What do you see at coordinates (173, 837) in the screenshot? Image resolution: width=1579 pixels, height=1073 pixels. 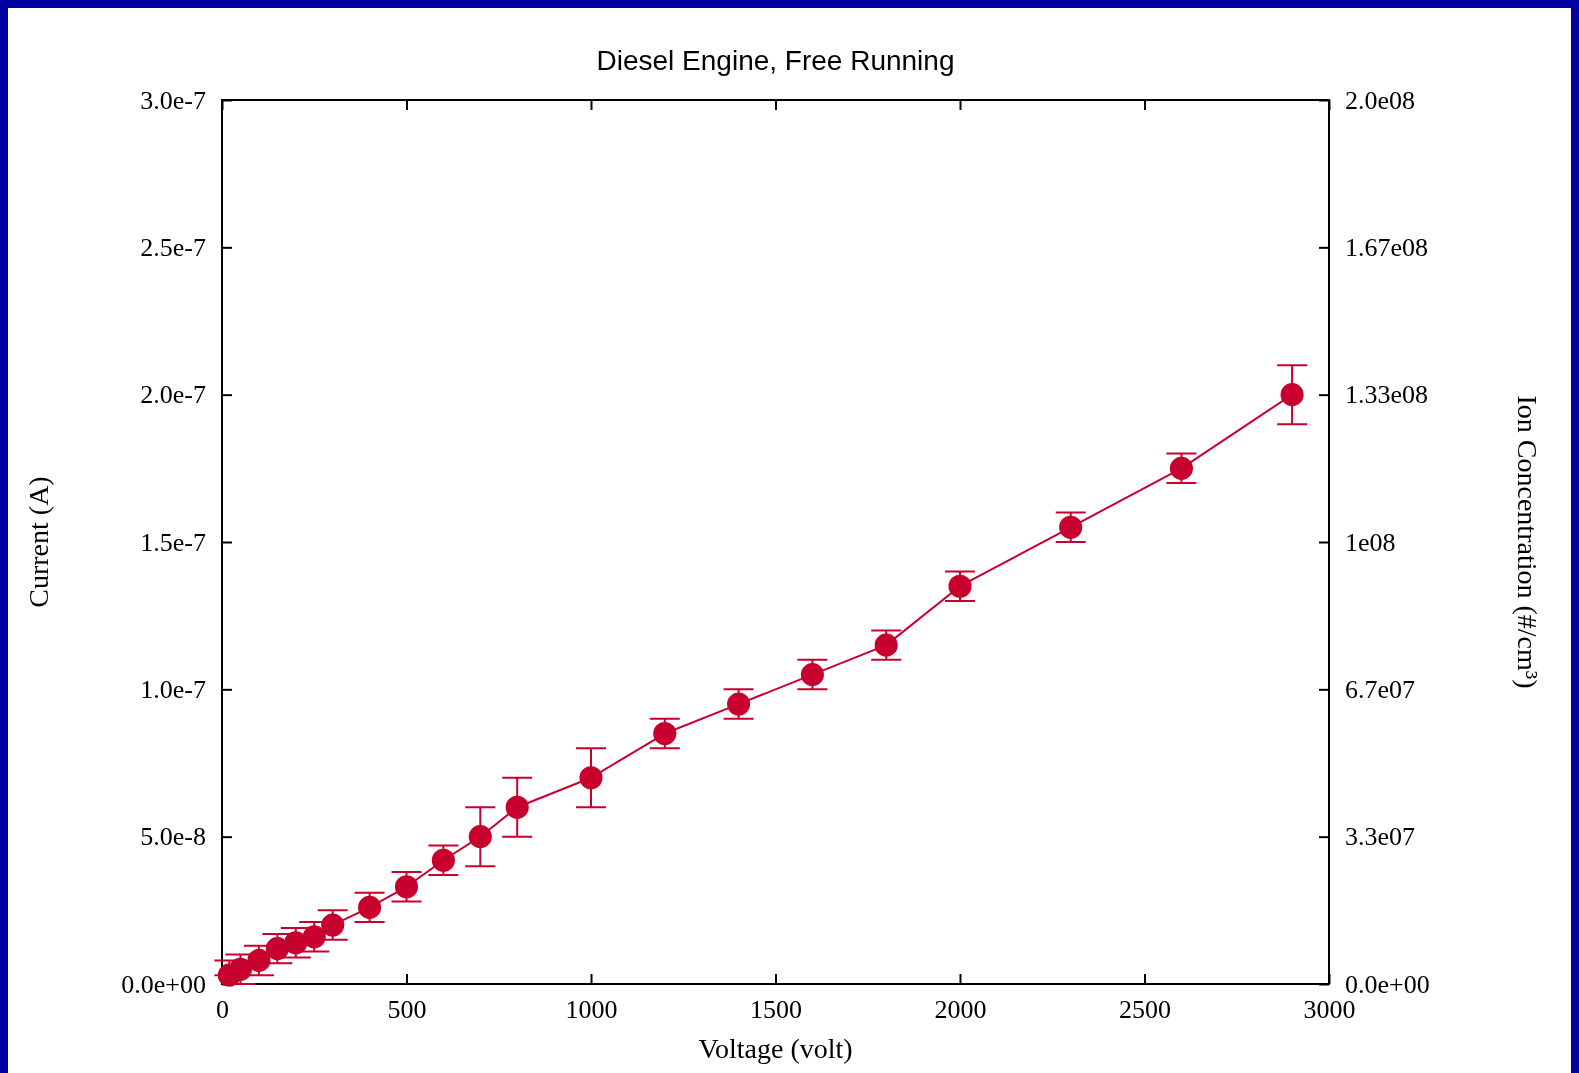 I see `y-tick-label: 5.0e-8` at bounding box center [173, 837].